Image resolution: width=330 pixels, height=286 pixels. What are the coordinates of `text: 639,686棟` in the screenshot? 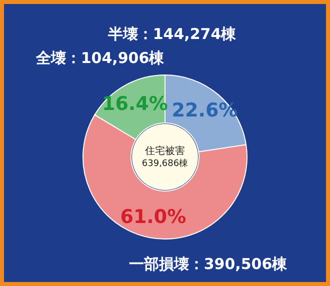 It's located at (165, 163).